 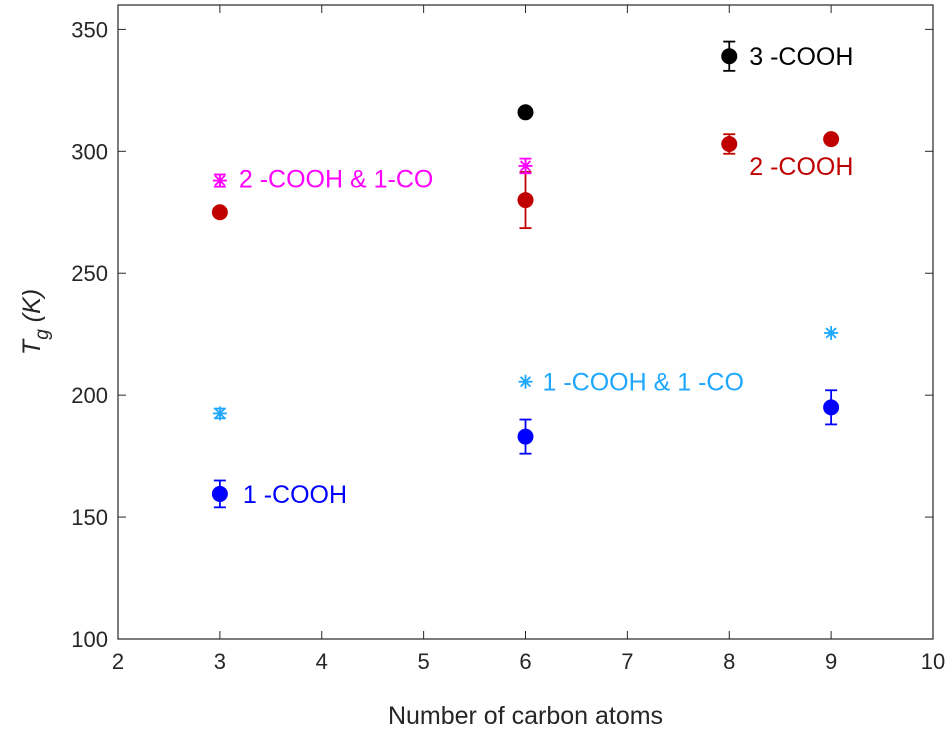 I want to click on series-annotation: 1 -COOH & 1 -CO, so click(x=643, y=383).